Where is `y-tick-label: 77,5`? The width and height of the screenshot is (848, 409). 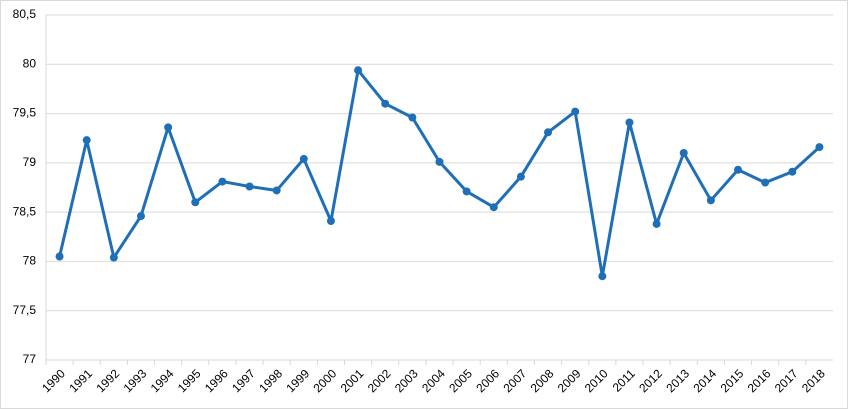
y-tick-label: 77,5 is located at coordinates (25, 310).